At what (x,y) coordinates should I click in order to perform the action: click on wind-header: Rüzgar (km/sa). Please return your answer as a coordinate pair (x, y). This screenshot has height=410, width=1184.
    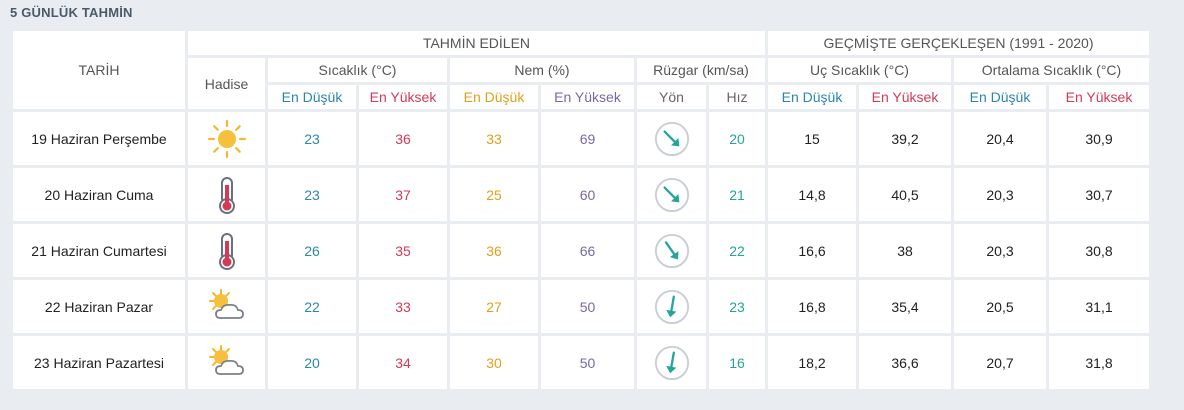
    Looking at the image, I should click on (701, 70).